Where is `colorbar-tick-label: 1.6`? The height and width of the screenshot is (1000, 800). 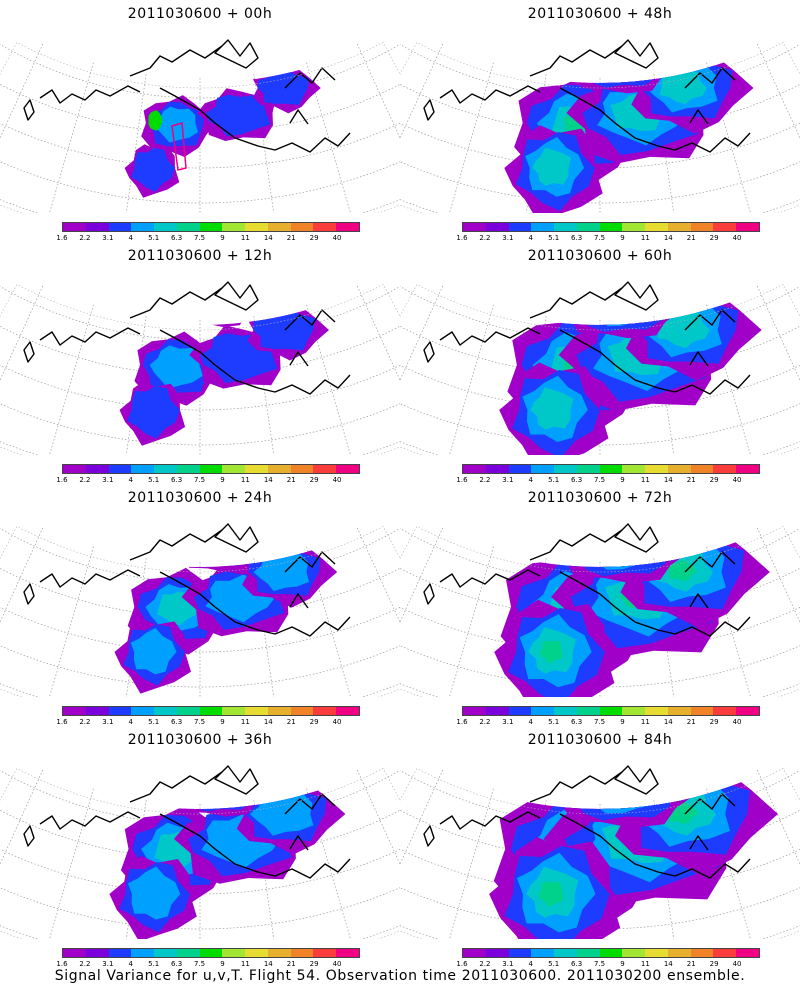 colorbar-tick-label: 1.6 is located at coordinates (62, 964).